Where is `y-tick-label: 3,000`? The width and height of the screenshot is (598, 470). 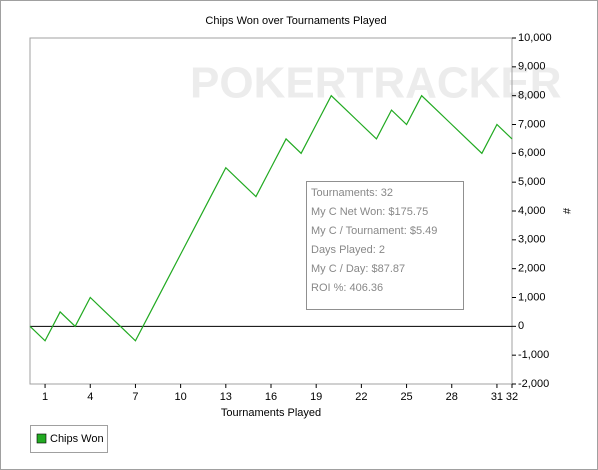
y-tick-label: 3,000 is located at coordinates (532, 240).